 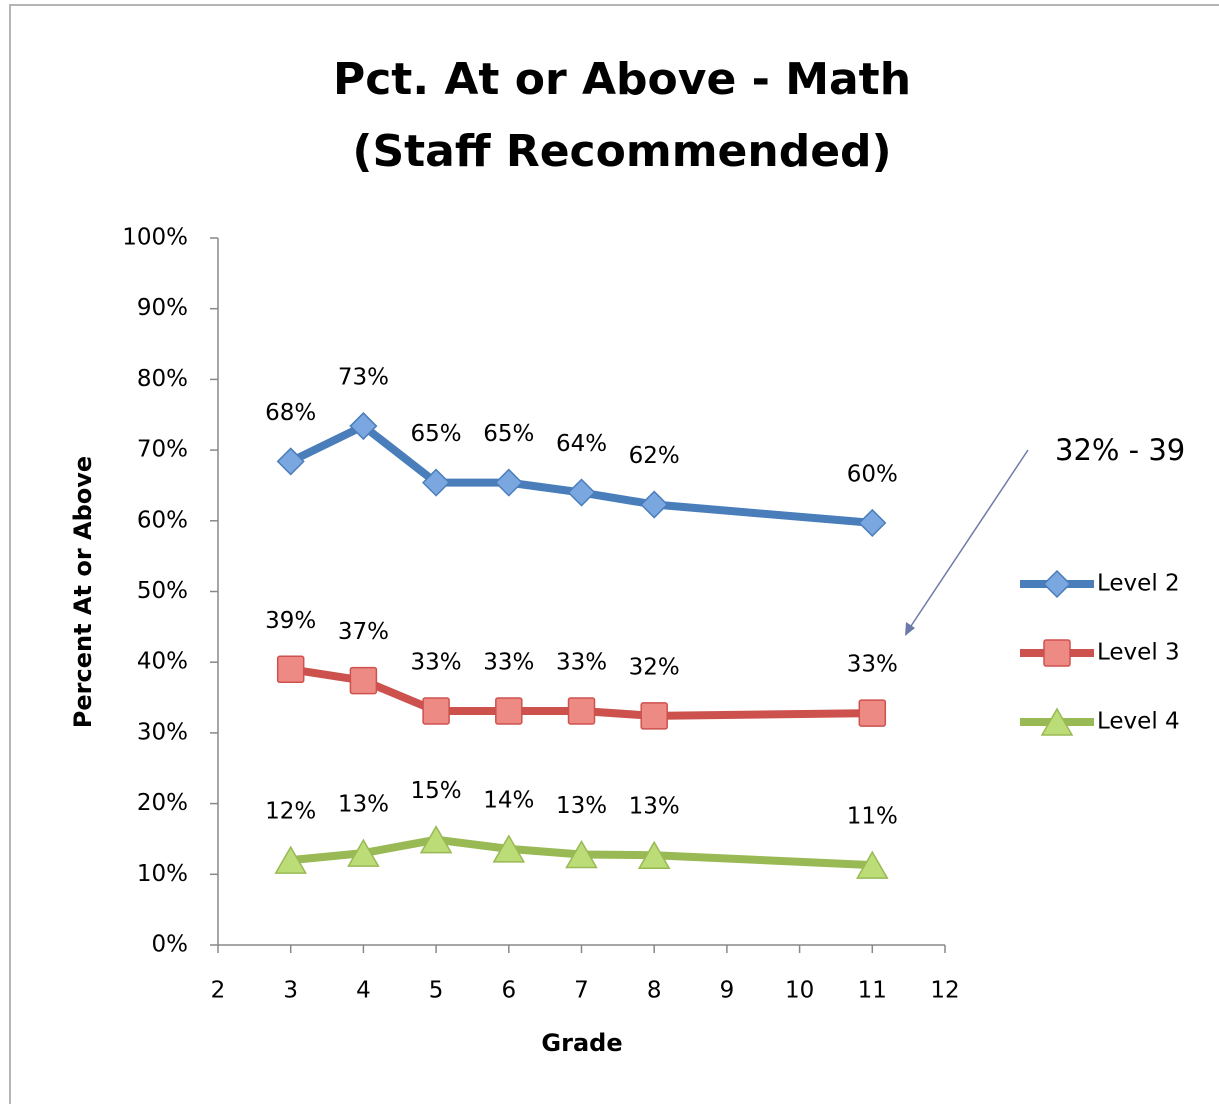 I want to click on x-tick-label: 4, so click(x=363, y=991).